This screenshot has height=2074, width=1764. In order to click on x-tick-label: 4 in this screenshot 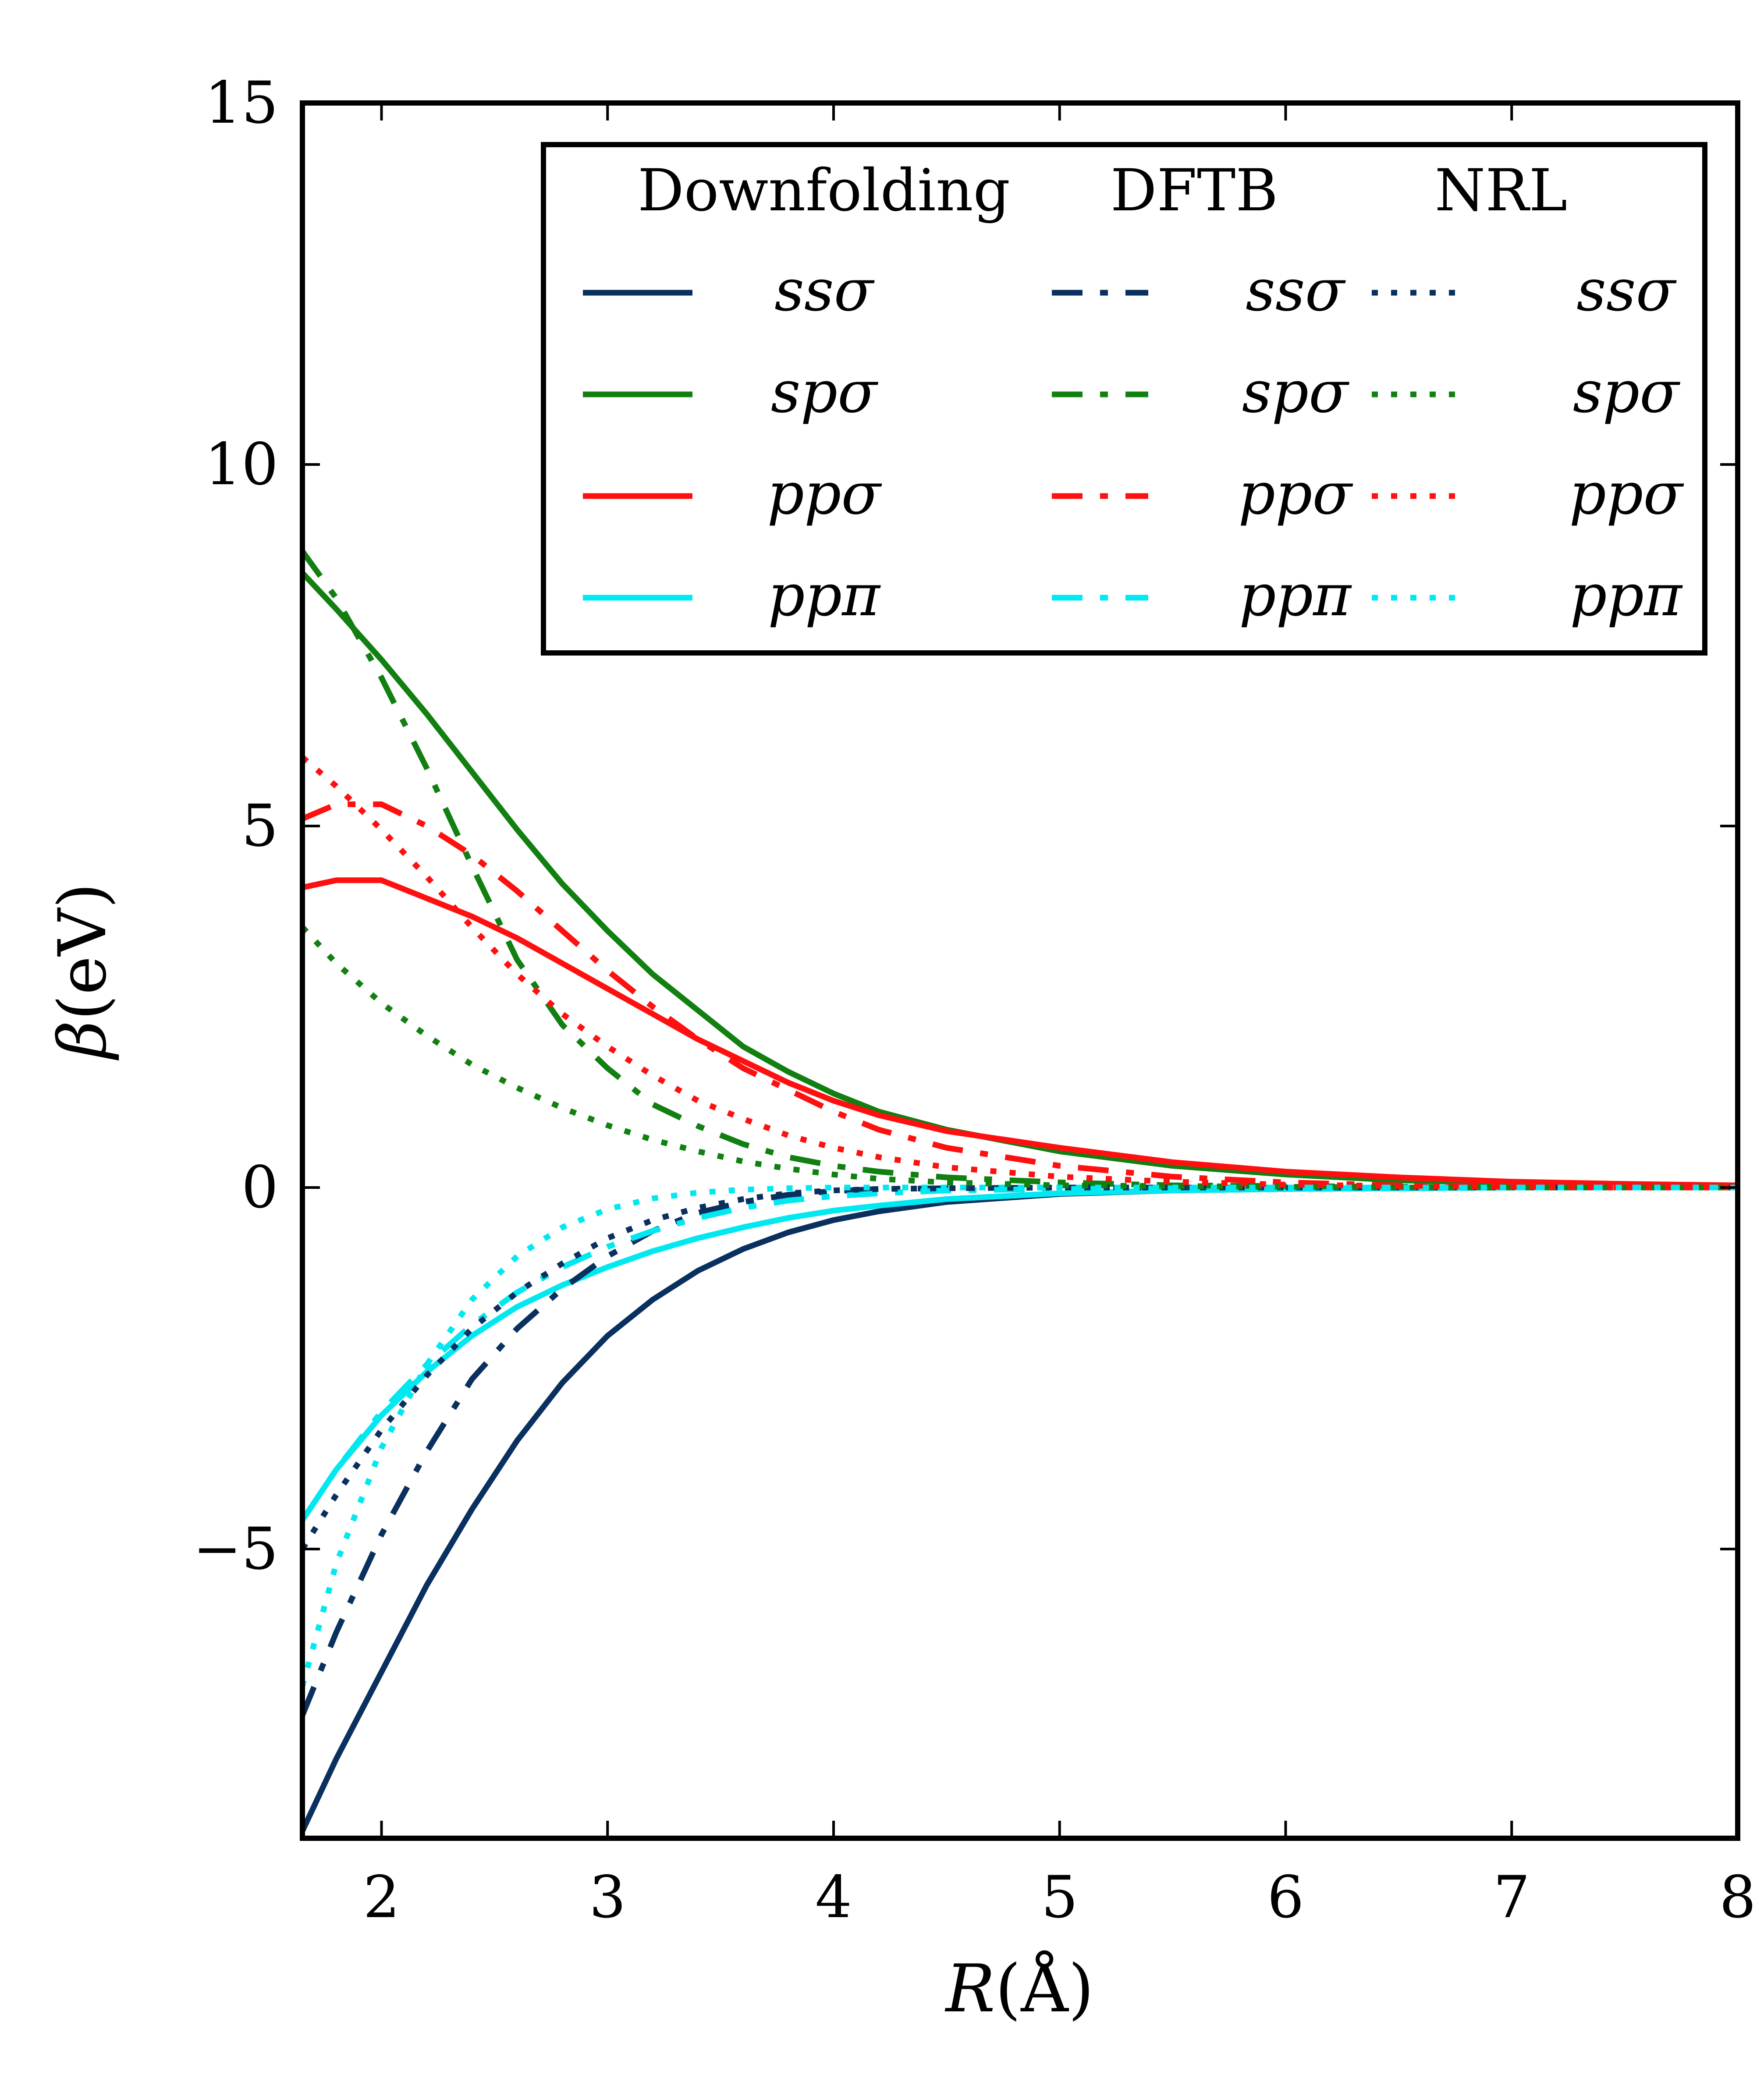, I will do `click(833, 1897)`.